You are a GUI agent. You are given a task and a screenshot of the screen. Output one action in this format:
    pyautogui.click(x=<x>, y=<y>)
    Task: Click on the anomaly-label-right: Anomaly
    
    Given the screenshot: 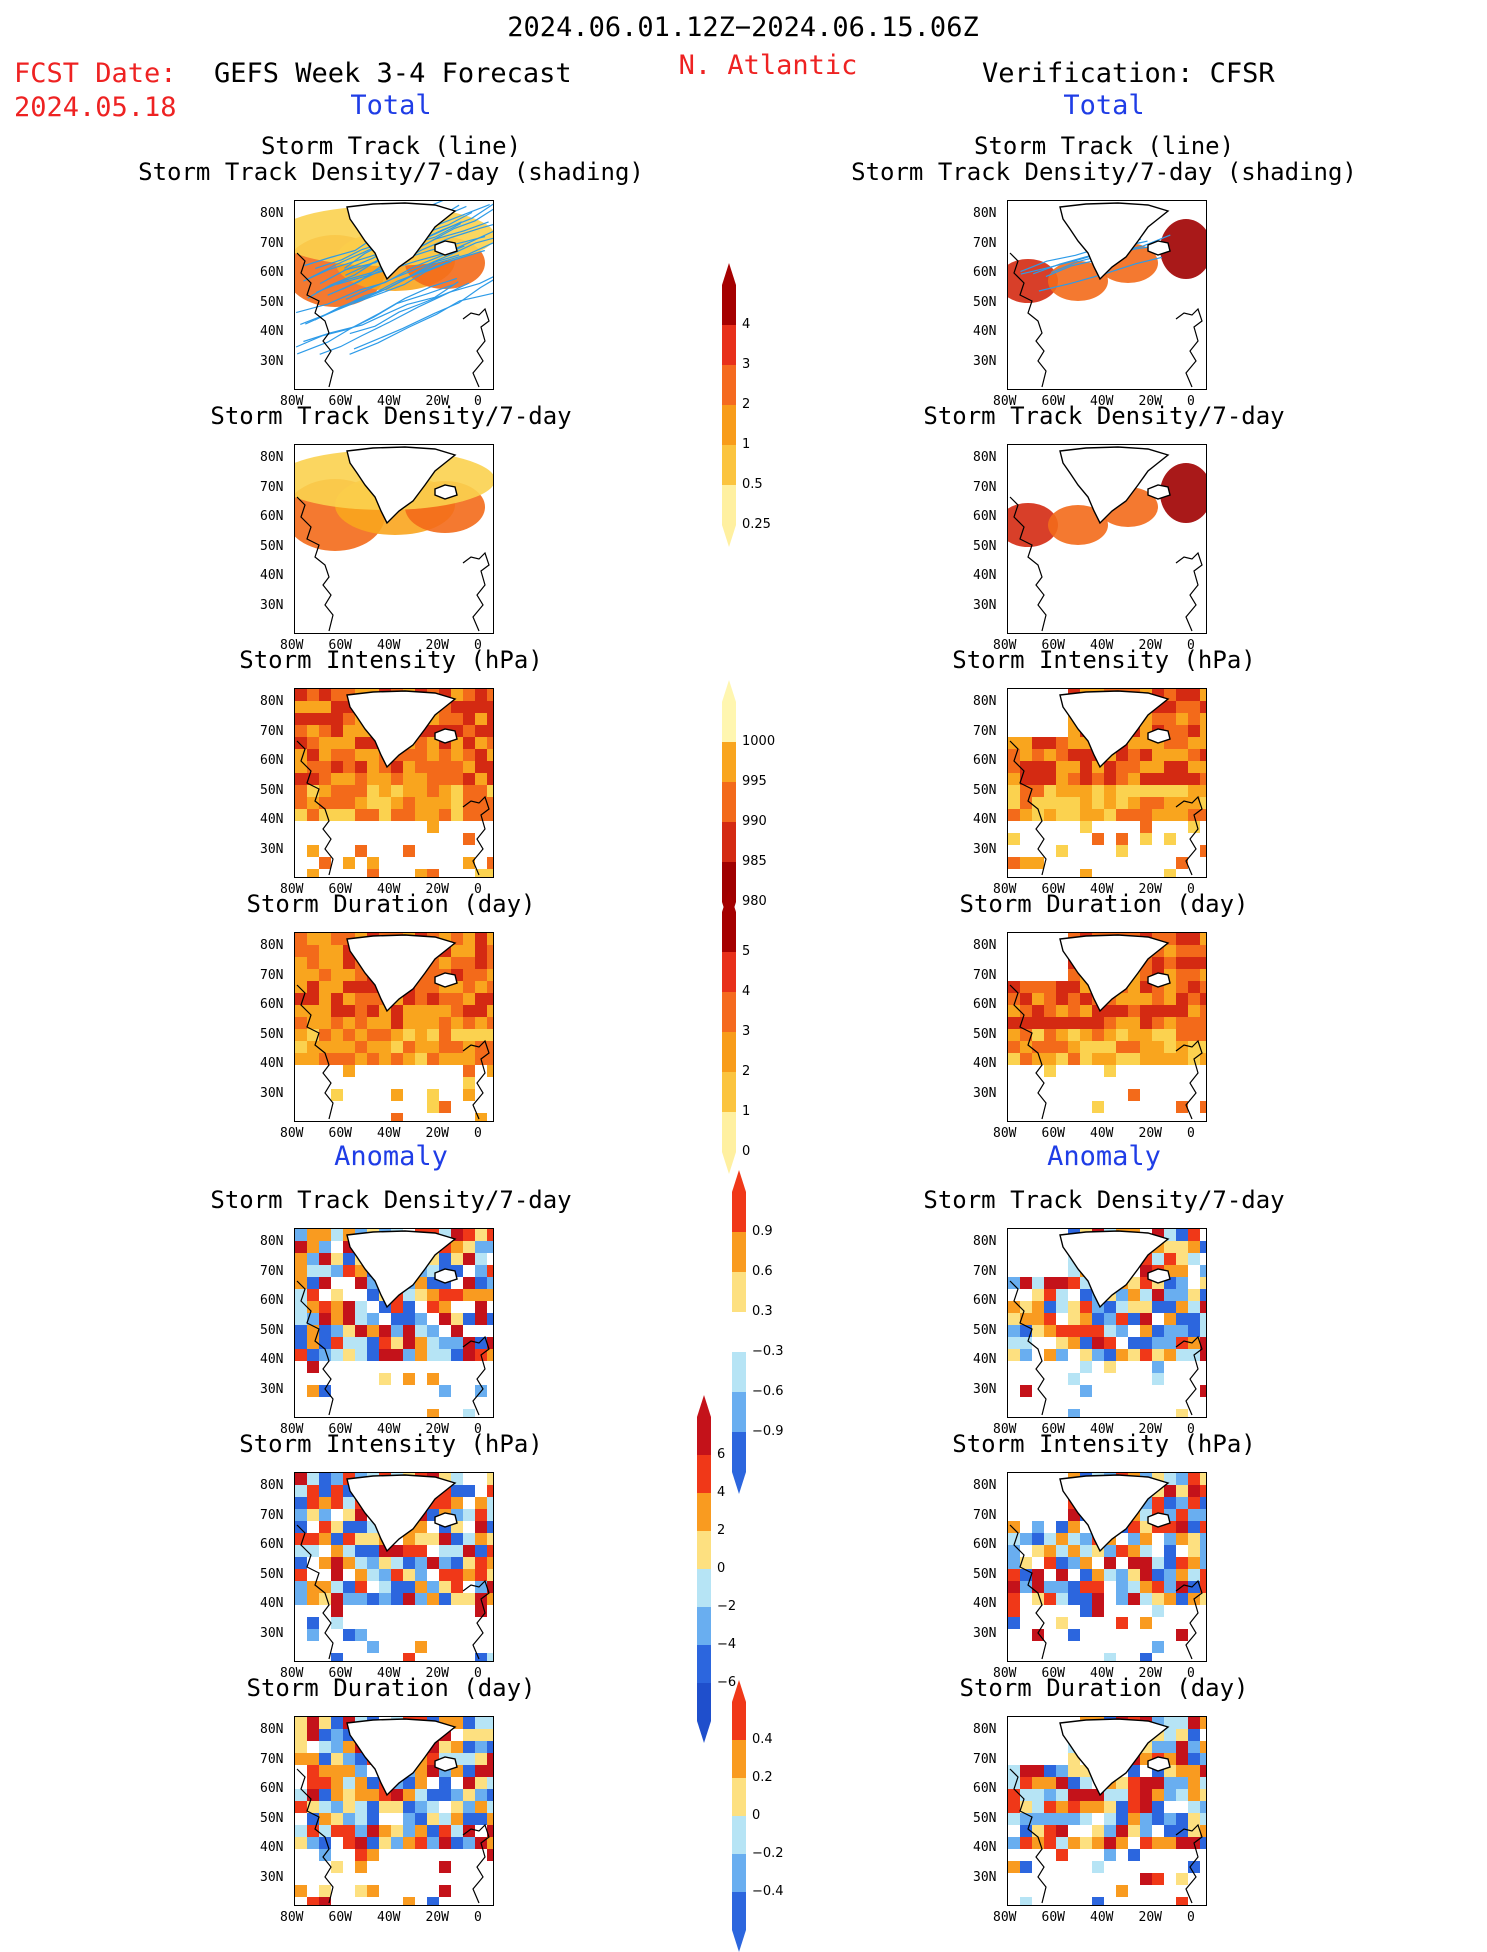 What is the action you would take?
    pyautogui.click(x=1104, y=1156)
    